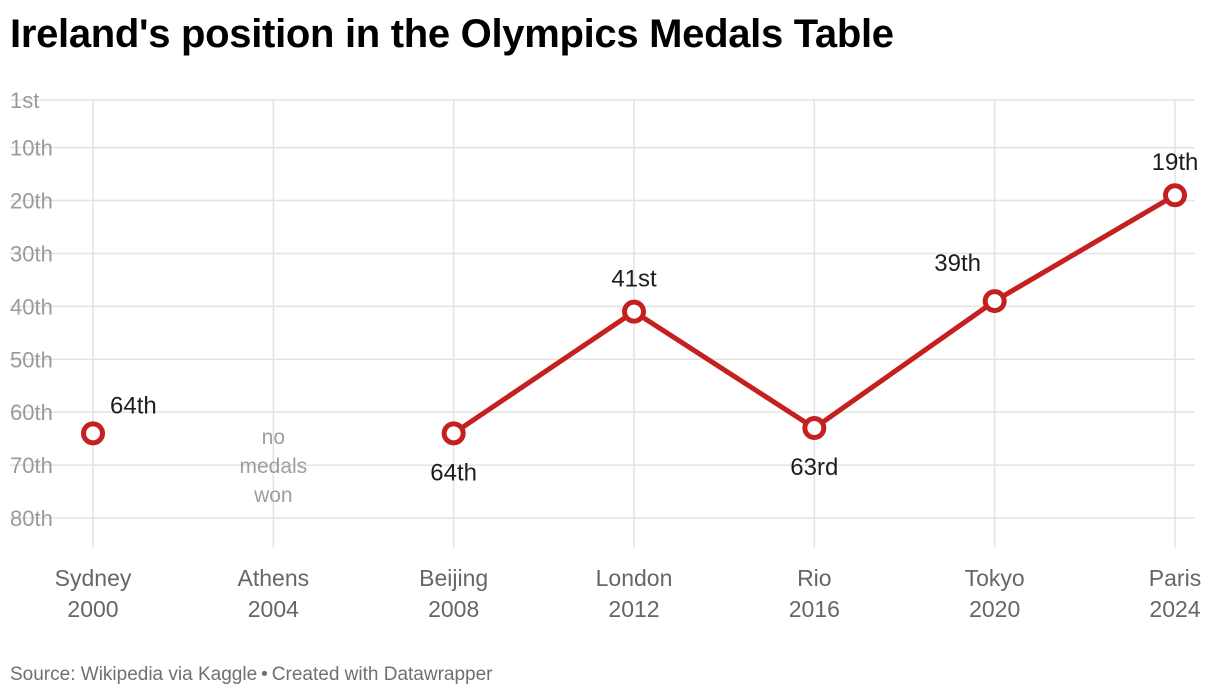 The width and height of the screenshot is (1220, 700). I want to click on y-tick-label: 30th, so click(31, 253).